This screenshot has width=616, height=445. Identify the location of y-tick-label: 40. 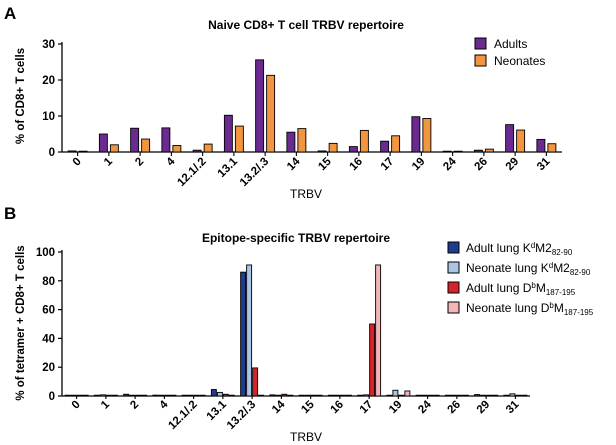
(48, 339).